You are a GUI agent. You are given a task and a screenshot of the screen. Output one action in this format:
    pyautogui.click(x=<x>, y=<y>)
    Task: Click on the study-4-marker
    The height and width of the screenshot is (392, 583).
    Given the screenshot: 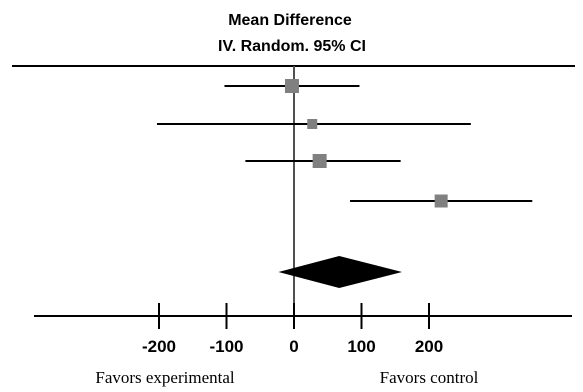 What is the action you would take?
    pyautogui.click(x=441, y=201)
    